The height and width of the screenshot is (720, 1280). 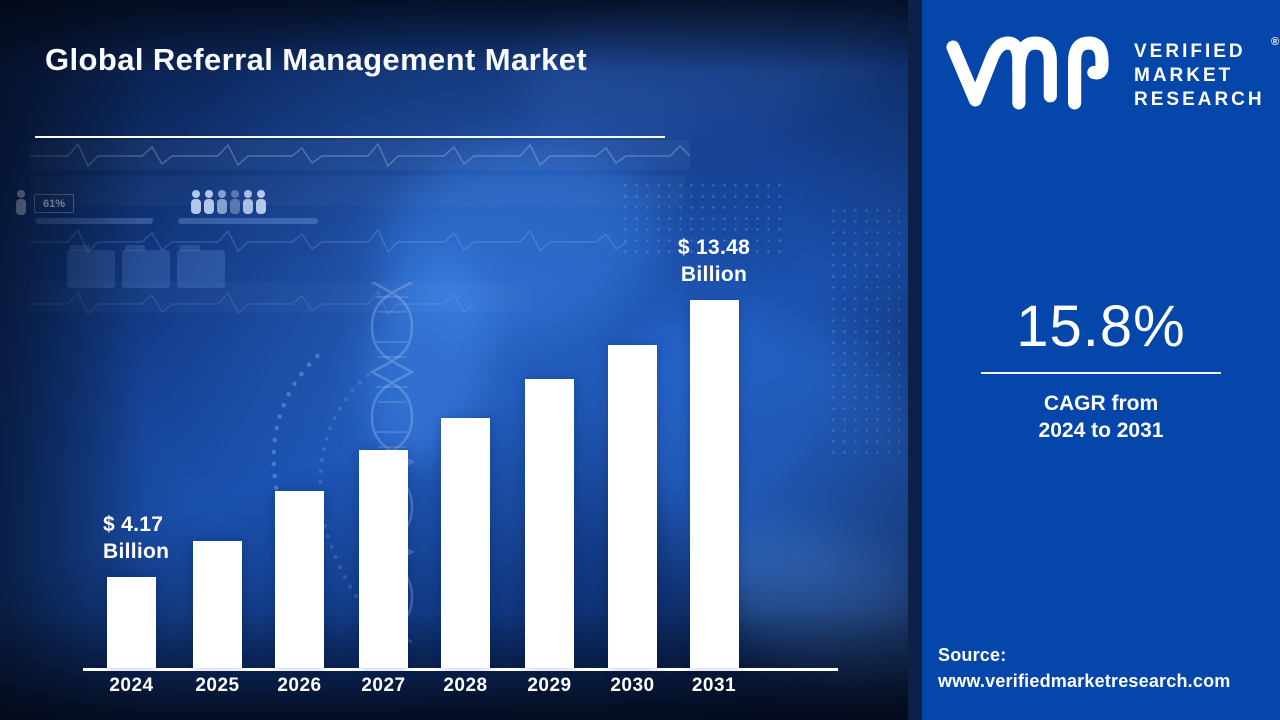 I want to click on value-label-2031: $ 13.48 Billion, so click(x=714, y=261).